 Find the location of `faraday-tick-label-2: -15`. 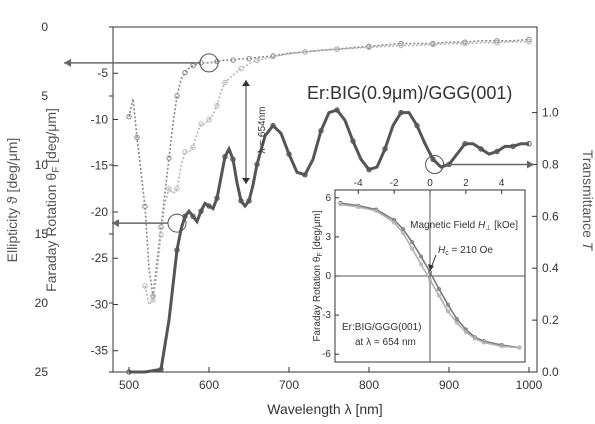

faraday-tick-label-2: -15 is located at coordinates (100, 166).